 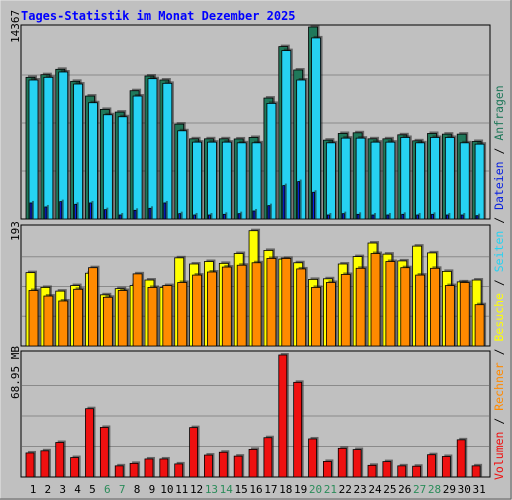 What do you see at coordinates (345, 489) in the screenshot?
I see `x-tick-label-day-22: 22` at bounding box center [345, 489].